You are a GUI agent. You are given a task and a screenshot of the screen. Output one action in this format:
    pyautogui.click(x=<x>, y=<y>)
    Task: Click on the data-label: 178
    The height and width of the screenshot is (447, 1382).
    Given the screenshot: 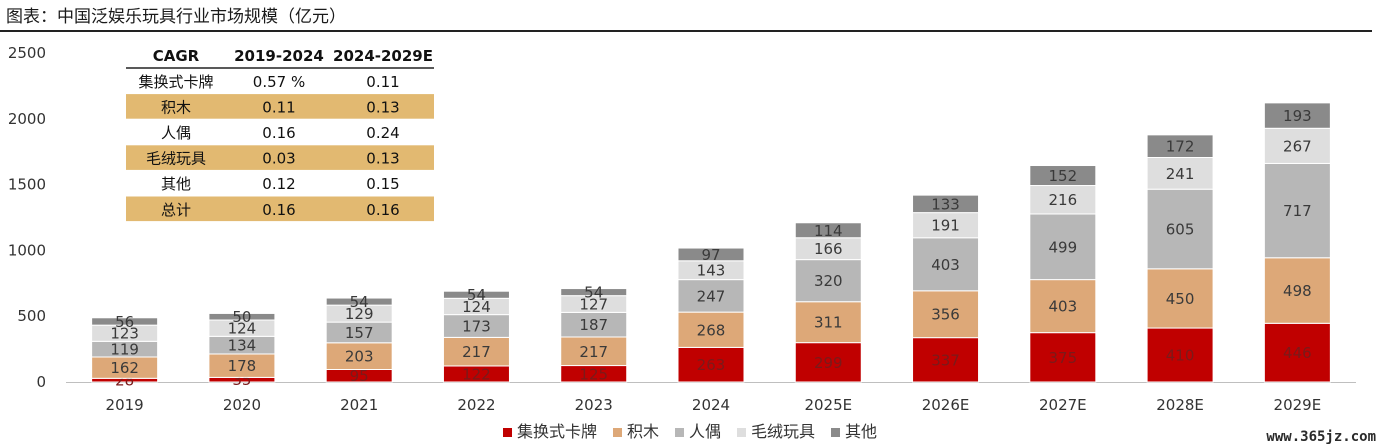 What is the action you would take?
    pyautogui.click(x=242, y=366)
    